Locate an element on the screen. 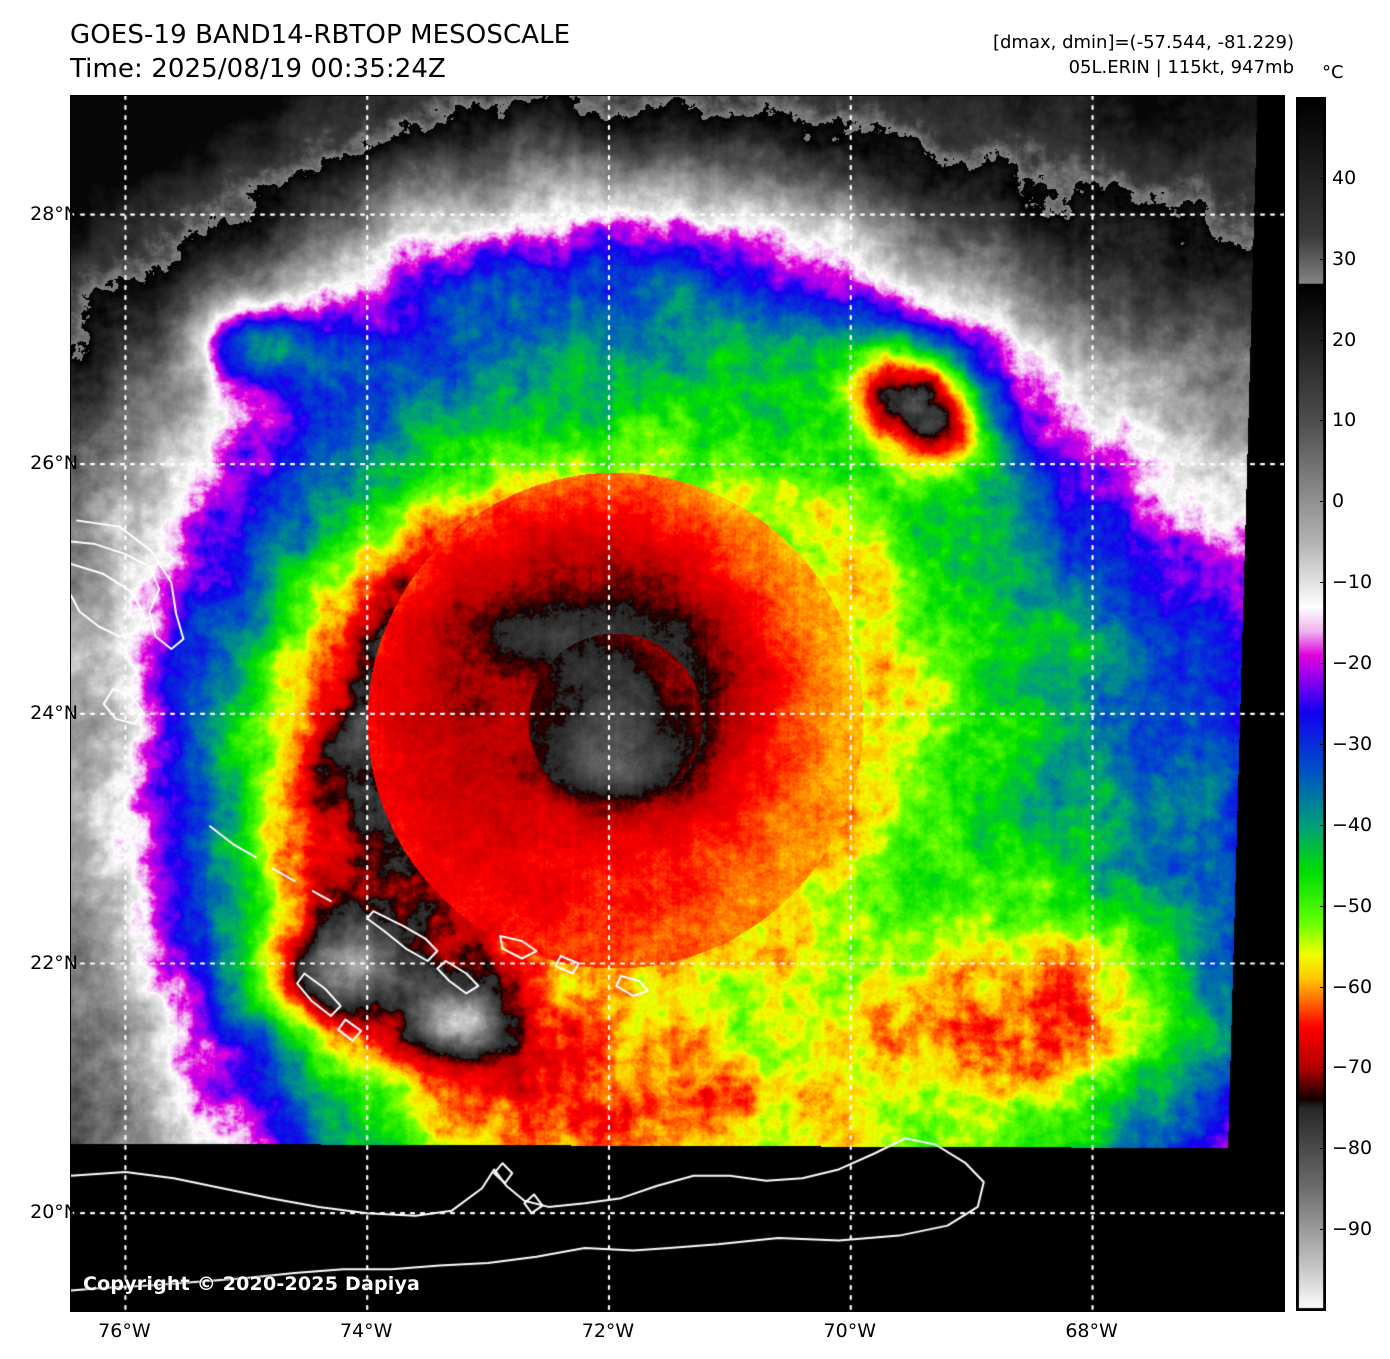 The image size is (1390, 1359). colorbar-tick-label-9: −50 is located at coordinates (1352, 905).